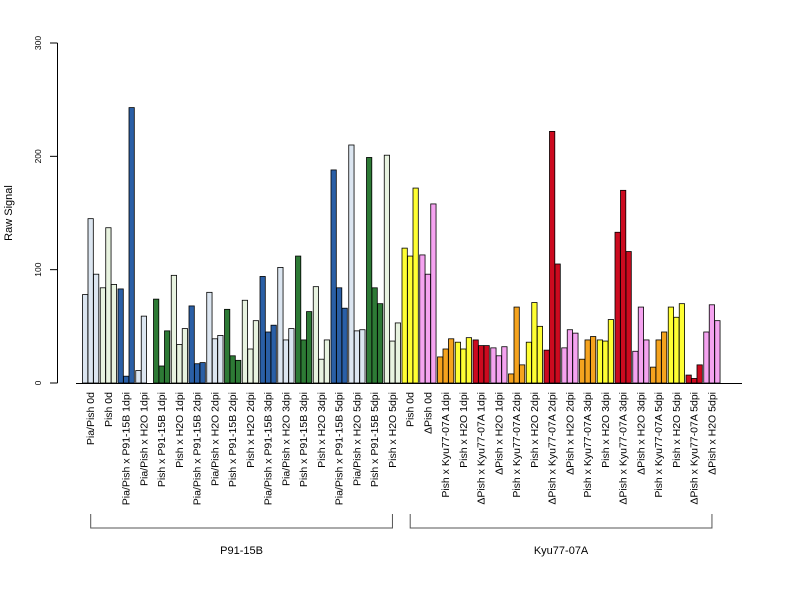 The width and height of the screenshot is (800, 605). Describe the element at coordinates (411, 409) in the screenshot. I see `x-tick-label: Pish 0d` at that location.